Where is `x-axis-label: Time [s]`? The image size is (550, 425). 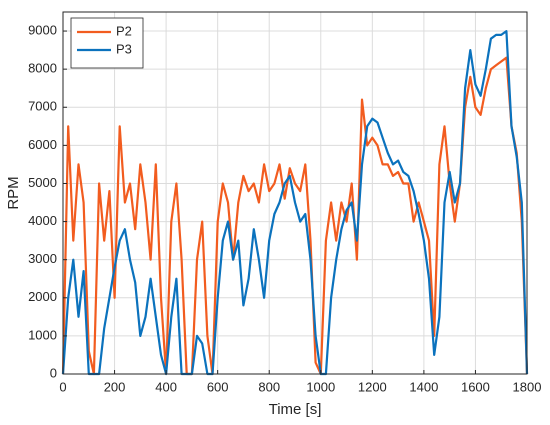
x-axis-label: Time [s] is located at coordinates (295, 409).